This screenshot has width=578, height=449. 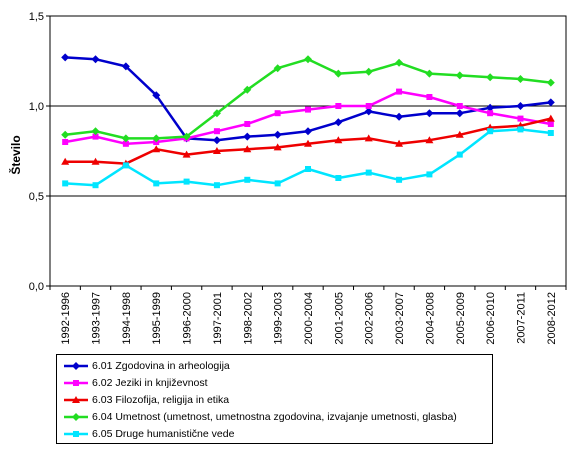 I want to click on x-tick-label: 1993-1997, so click(x=97, y=318).